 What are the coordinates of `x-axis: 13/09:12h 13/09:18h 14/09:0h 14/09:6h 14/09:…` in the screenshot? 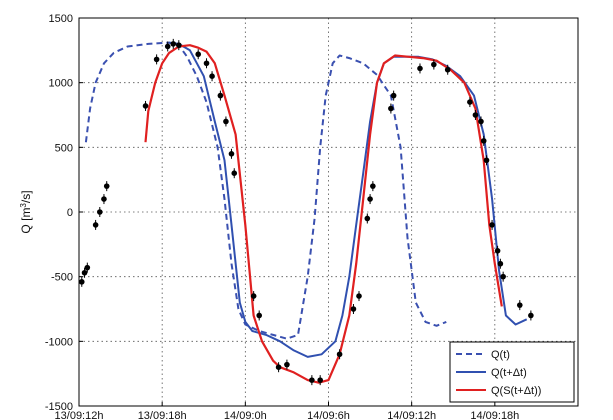 It's located at (287, 411).